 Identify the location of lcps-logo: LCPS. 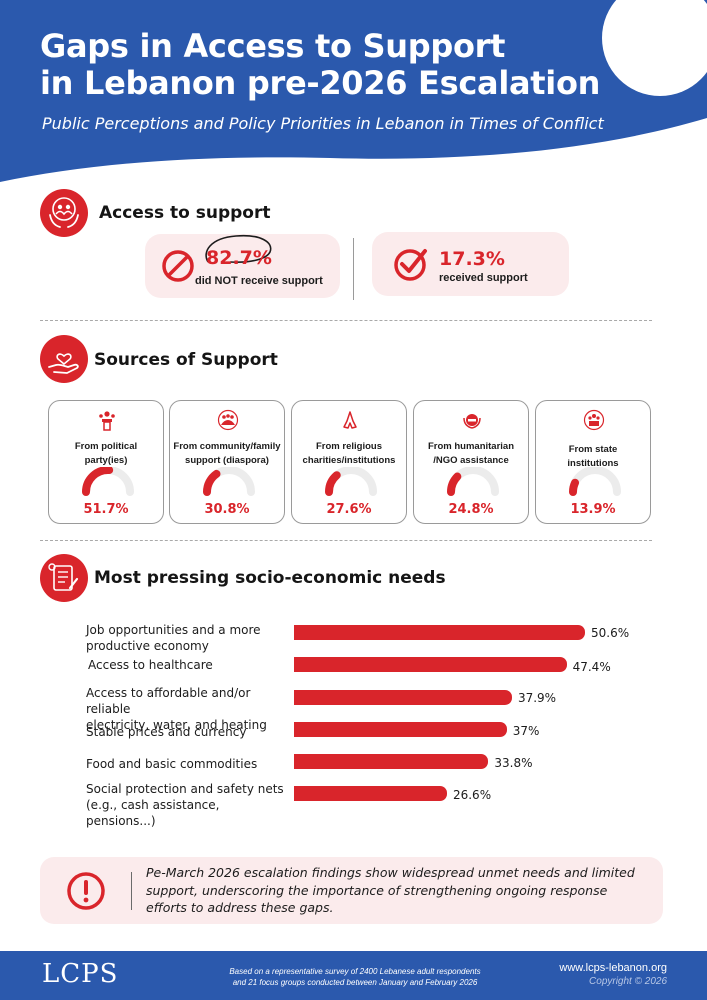
(80, 974).